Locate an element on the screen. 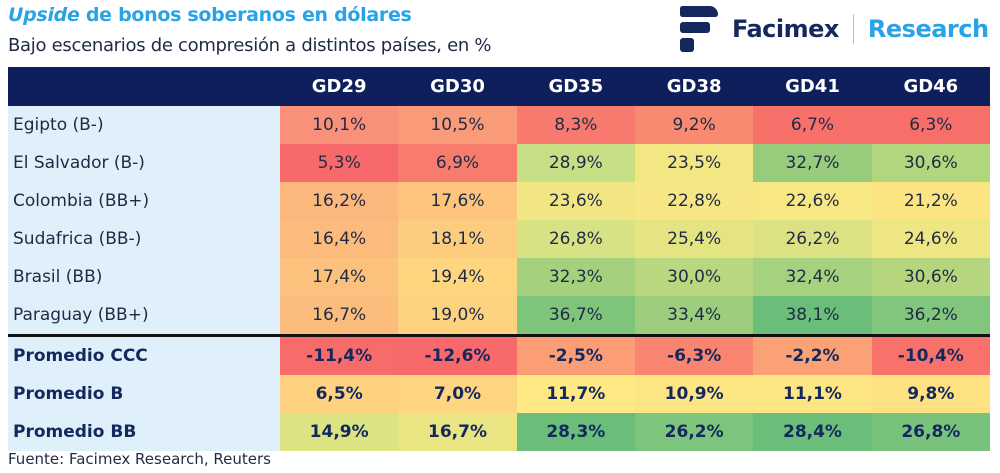 This screenshot has width=1000, height=473. column-header: GD38 is located at coordinates (694, 86).